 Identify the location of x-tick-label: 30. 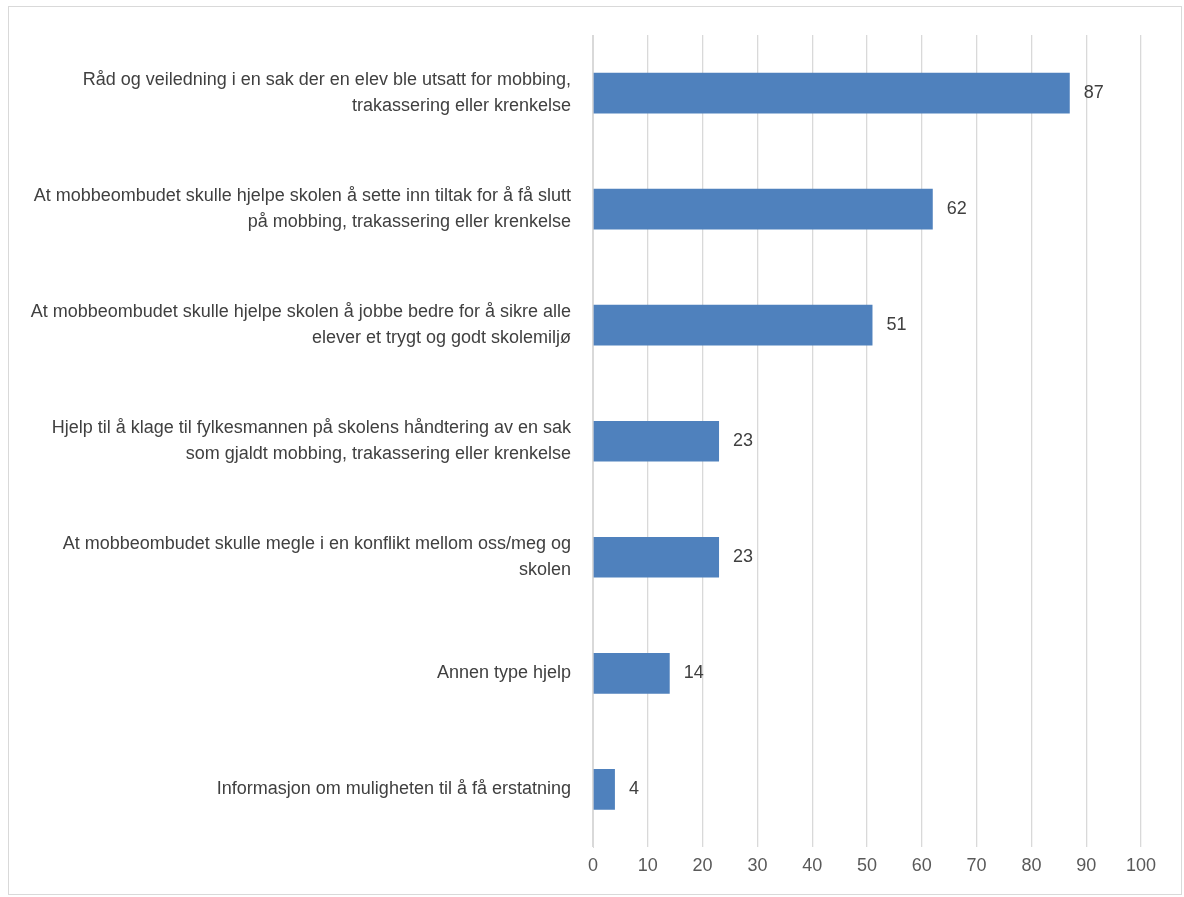
(757, 865).